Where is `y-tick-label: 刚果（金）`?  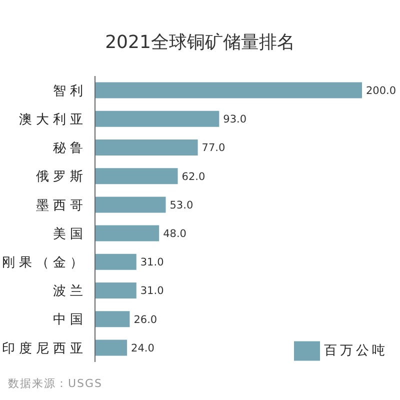
y-tick-label: 刚果（金） is located at coordinates (44, 263).